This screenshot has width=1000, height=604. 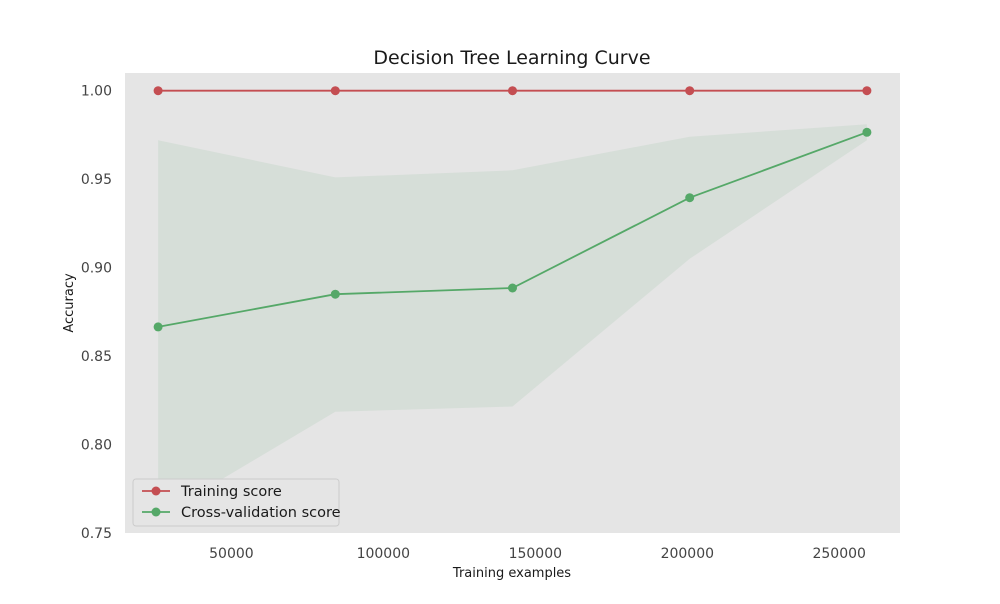 What do you see at coordinates (511, 58) in the screenshot?
I see `chart-title: Decision Tree Learning Curve` at bounding box center [511, 58].